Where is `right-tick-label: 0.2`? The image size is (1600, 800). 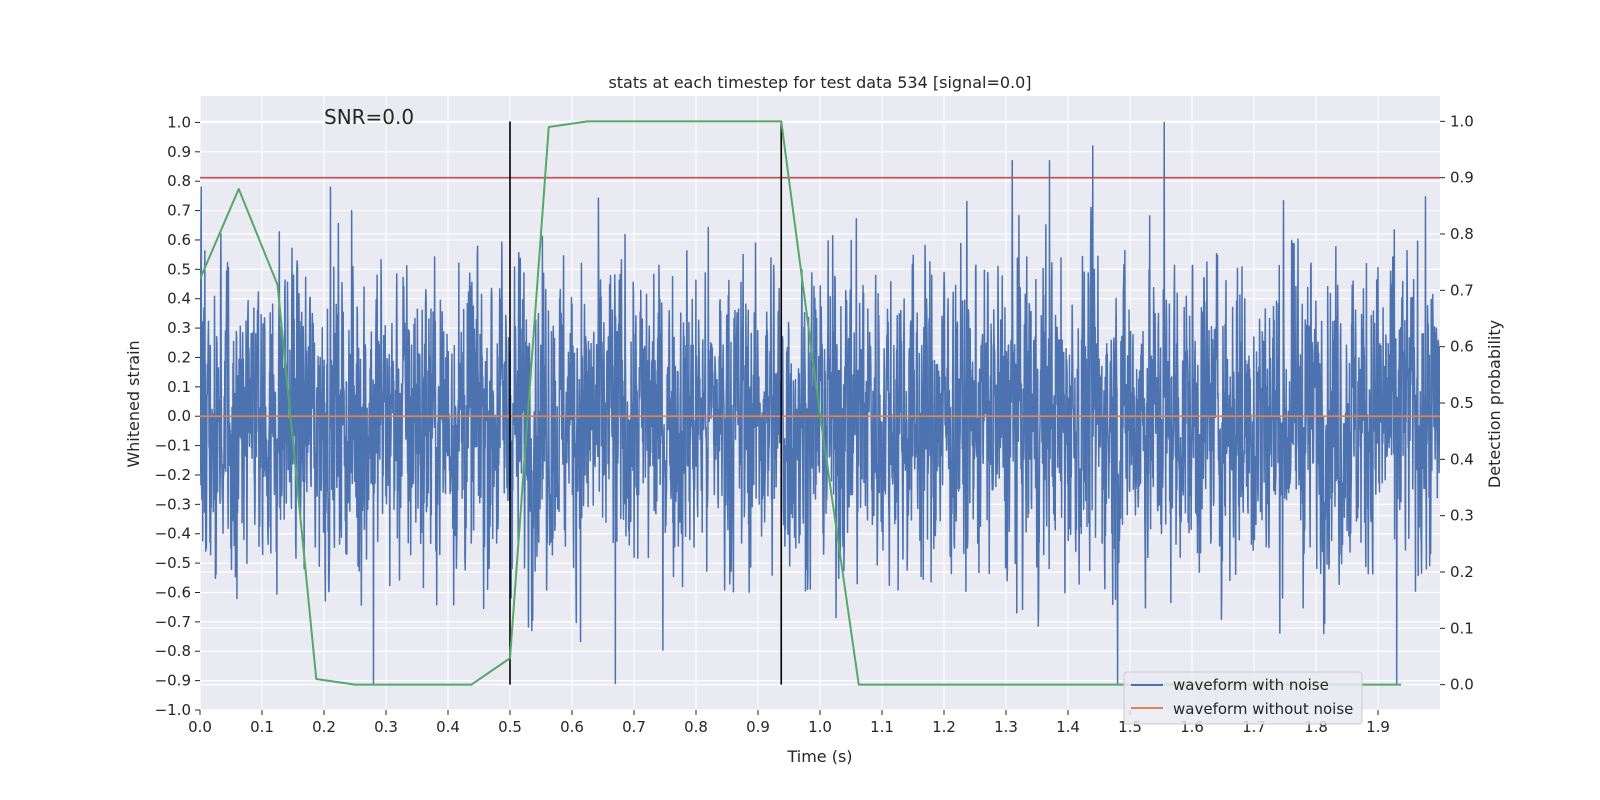
right-tick-label: 0.2 is located at coordinates (1462, 572).